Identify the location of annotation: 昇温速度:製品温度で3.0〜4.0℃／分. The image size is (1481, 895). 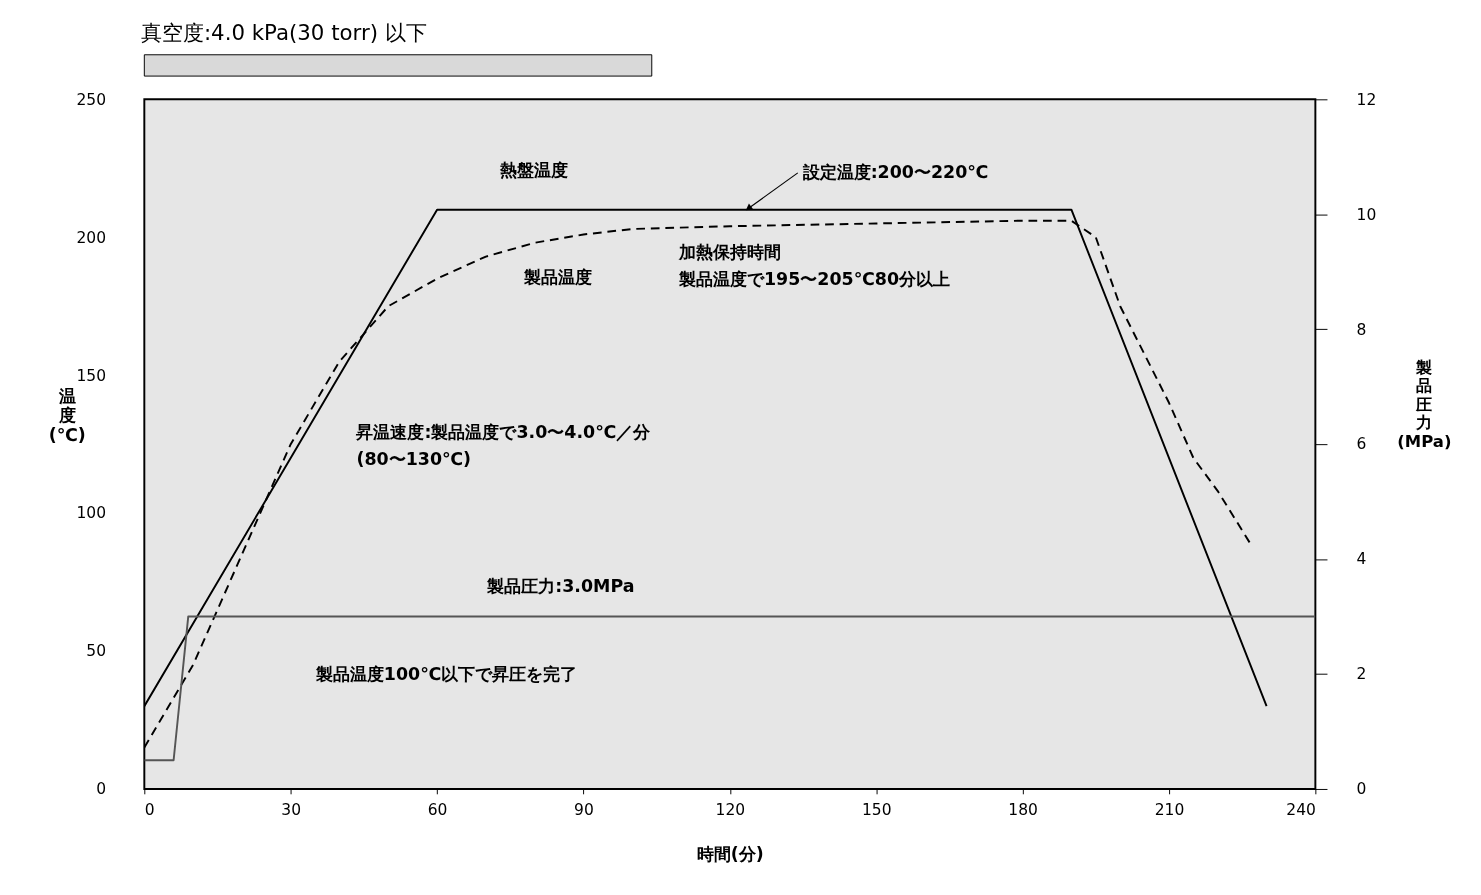
(503, 432).